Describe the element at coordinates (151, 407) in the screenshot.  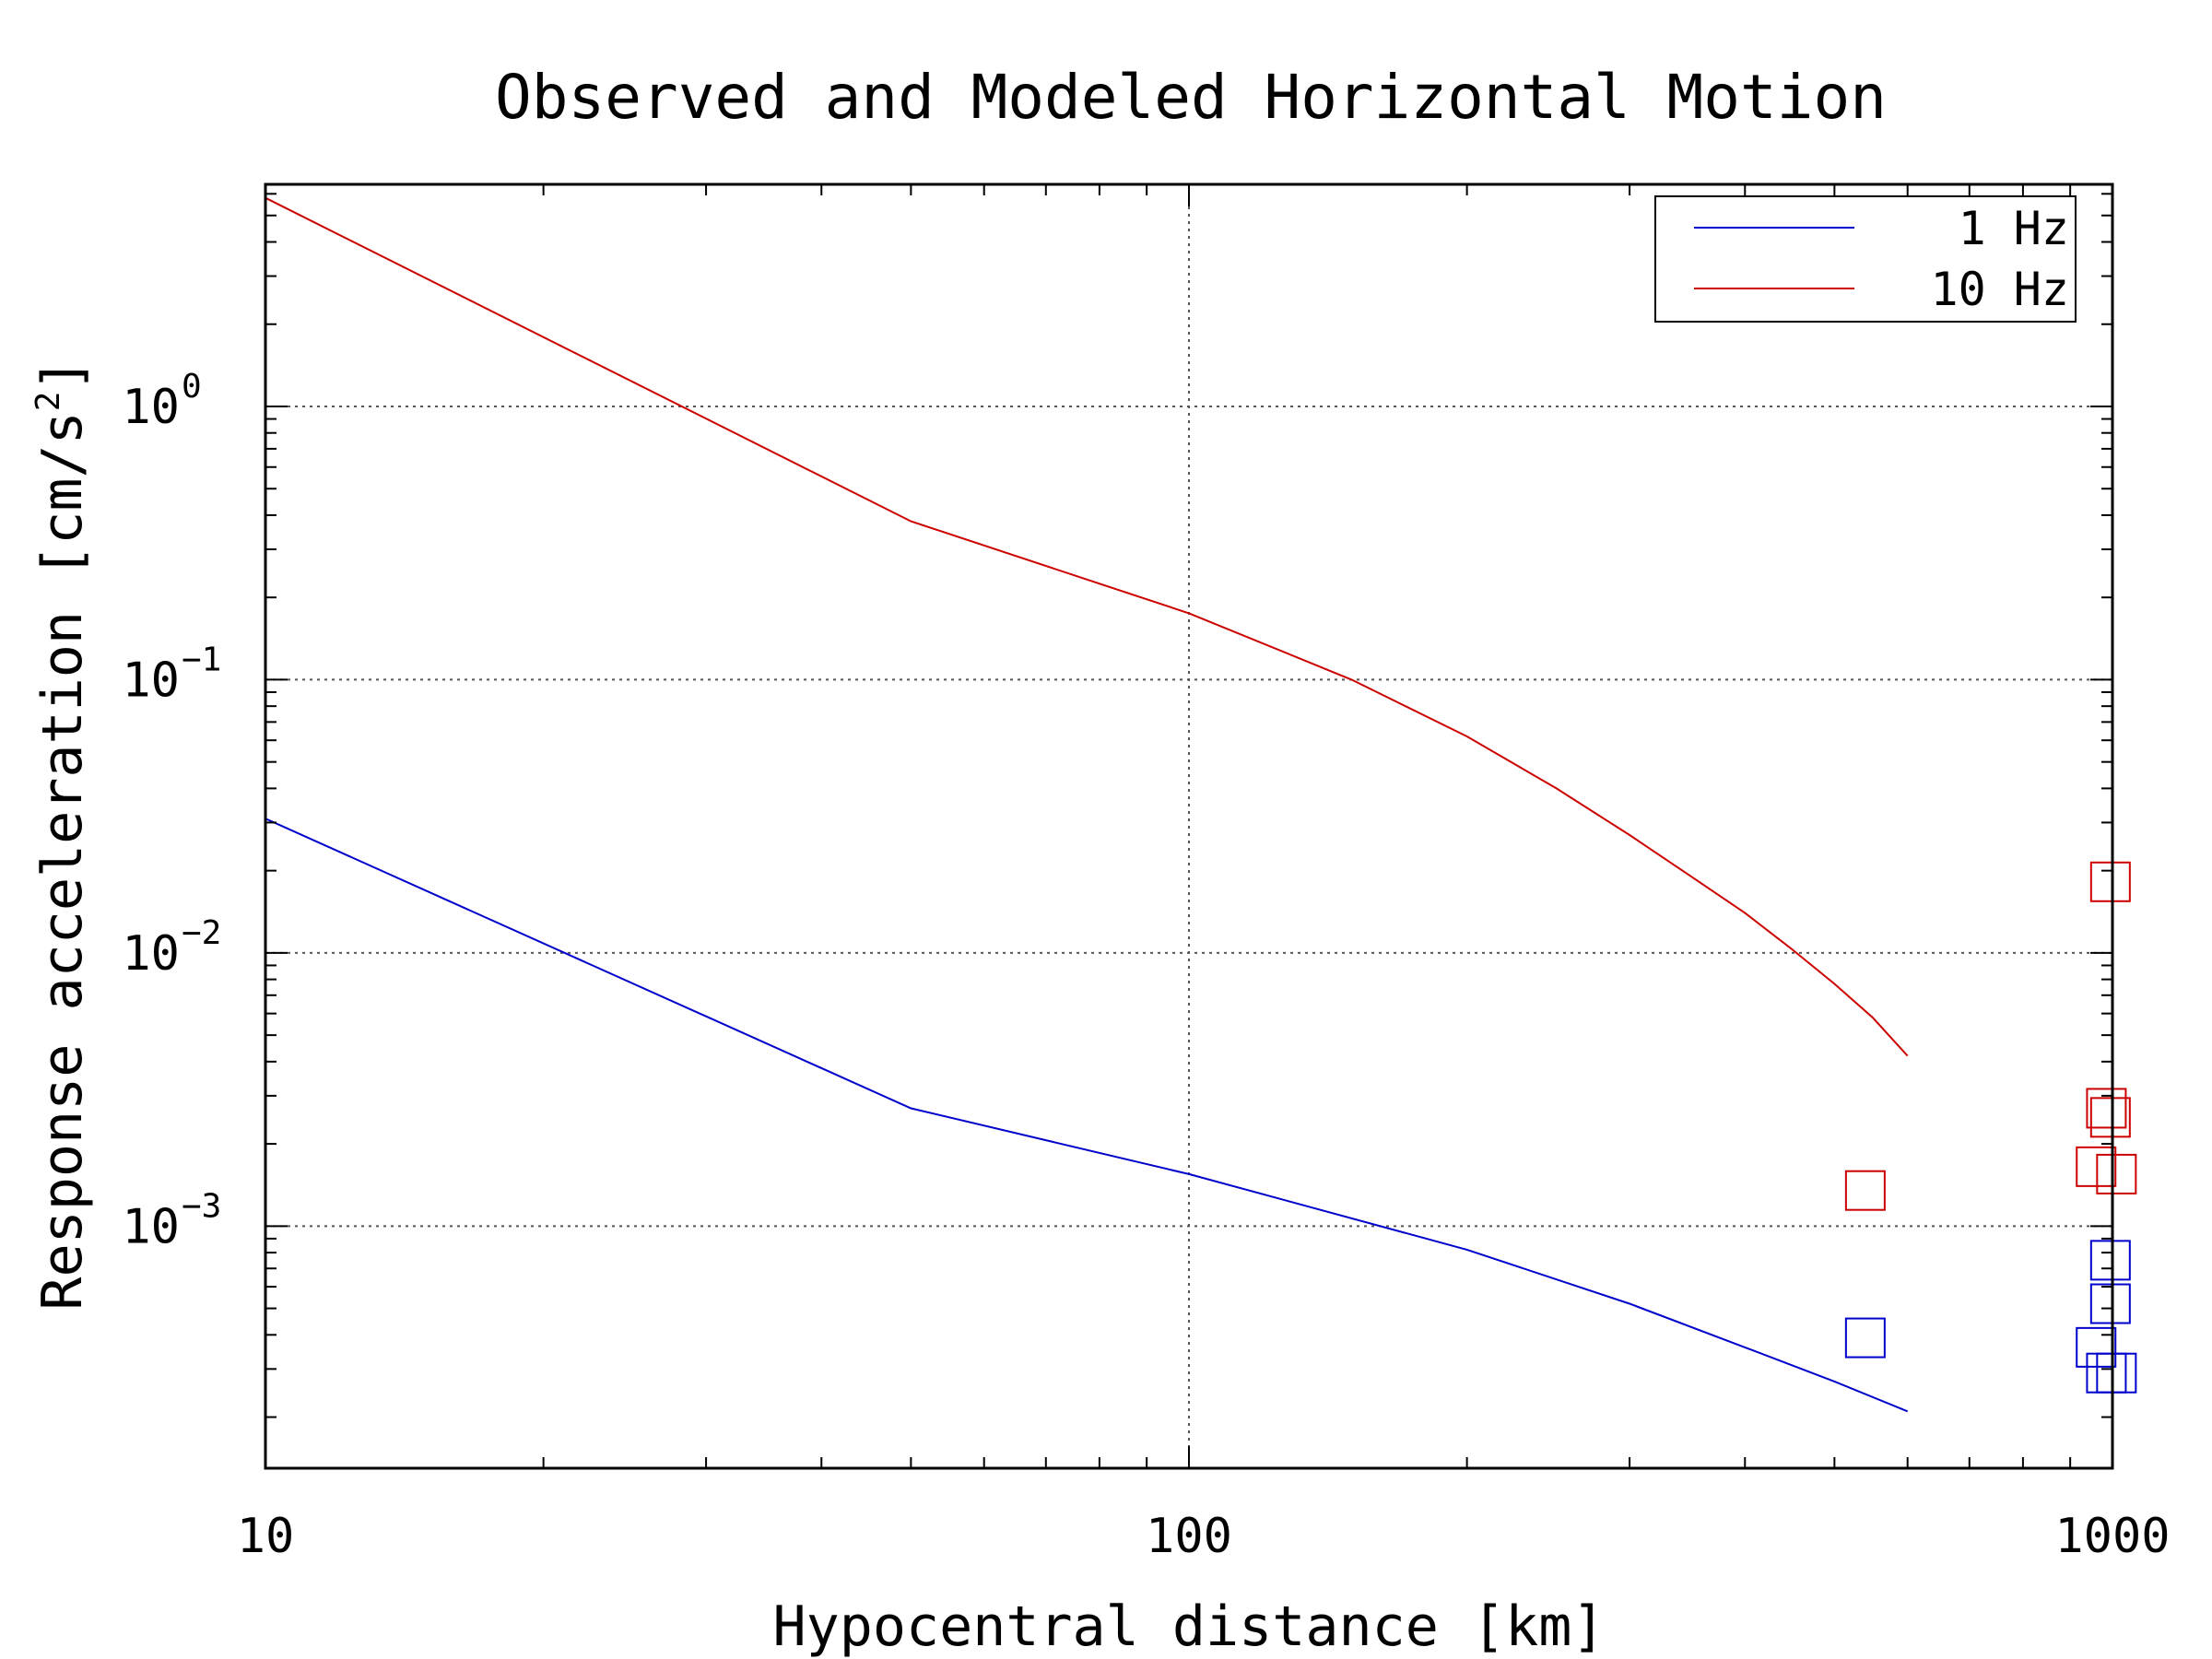
I see `y-tick-label-0: 10` at that location.